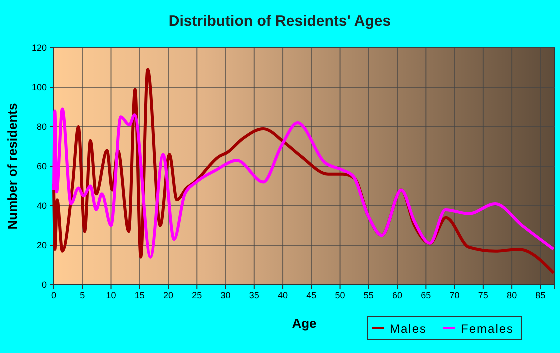  I want to click on legend-label: Males, so click(409, 329).